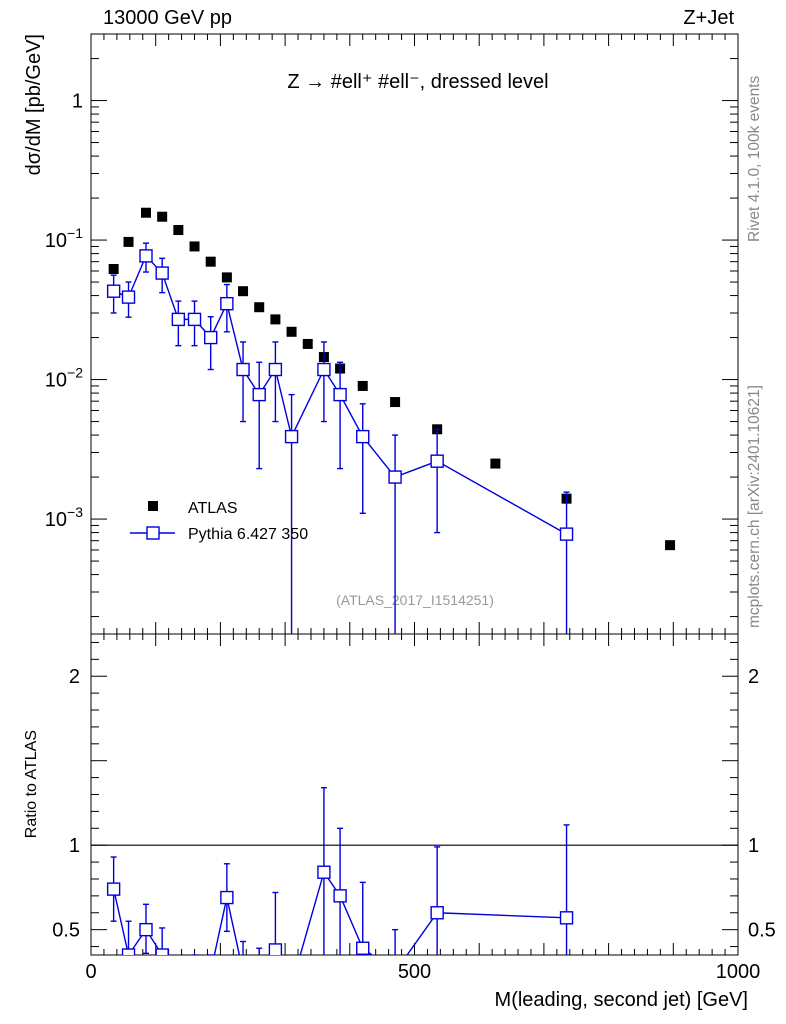 The width and height of the screenshot is (786, 1024). I want to click on mcplots-label: mcplots.cern.ch [arXiv:2401.10621], so click(754, 506).